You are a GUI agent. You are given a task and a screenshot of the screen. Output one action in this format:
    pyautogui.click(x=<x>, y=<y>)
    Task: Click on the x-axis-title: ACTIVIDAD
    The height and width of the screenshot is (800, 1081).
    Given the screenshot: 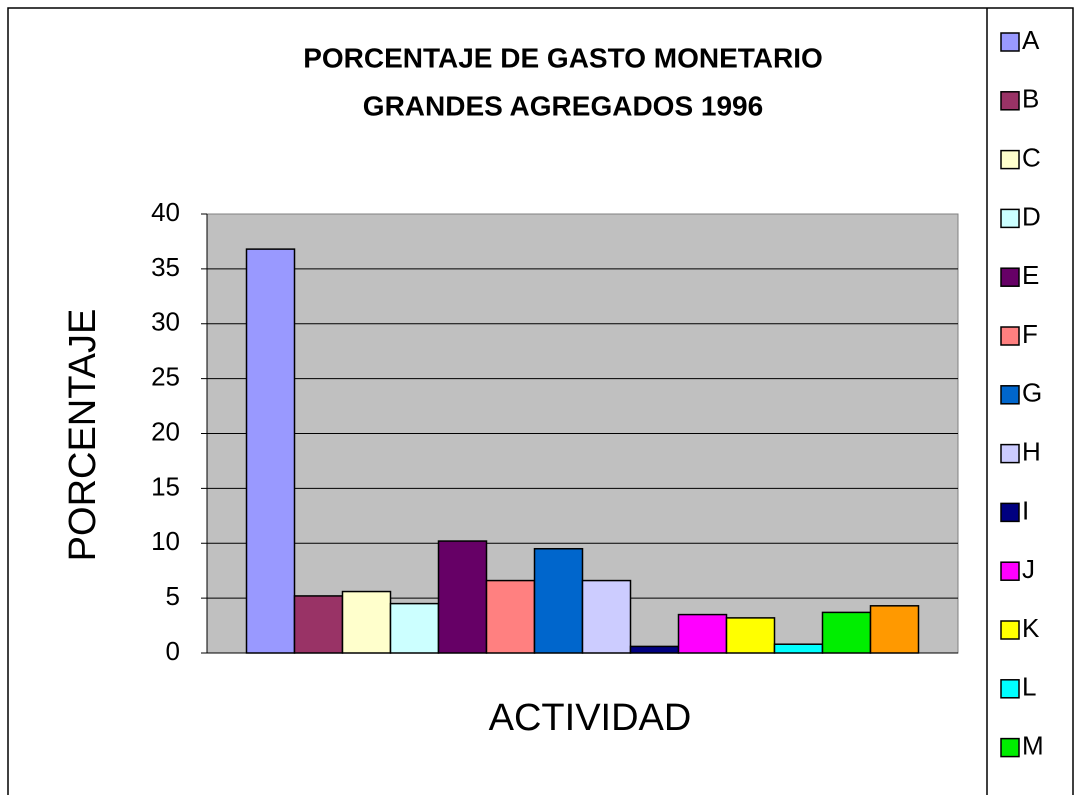 What is the action you would take?
    pyautogui.click(x=590, y=718)
    